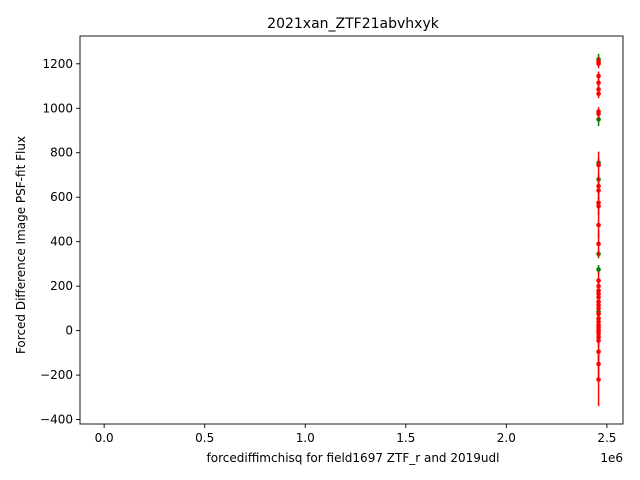 This screenshot has width=640, height=480. Describe the element at coordinates (61, 153) in the screenshot. I see `y-tick-label: 800` at that location.